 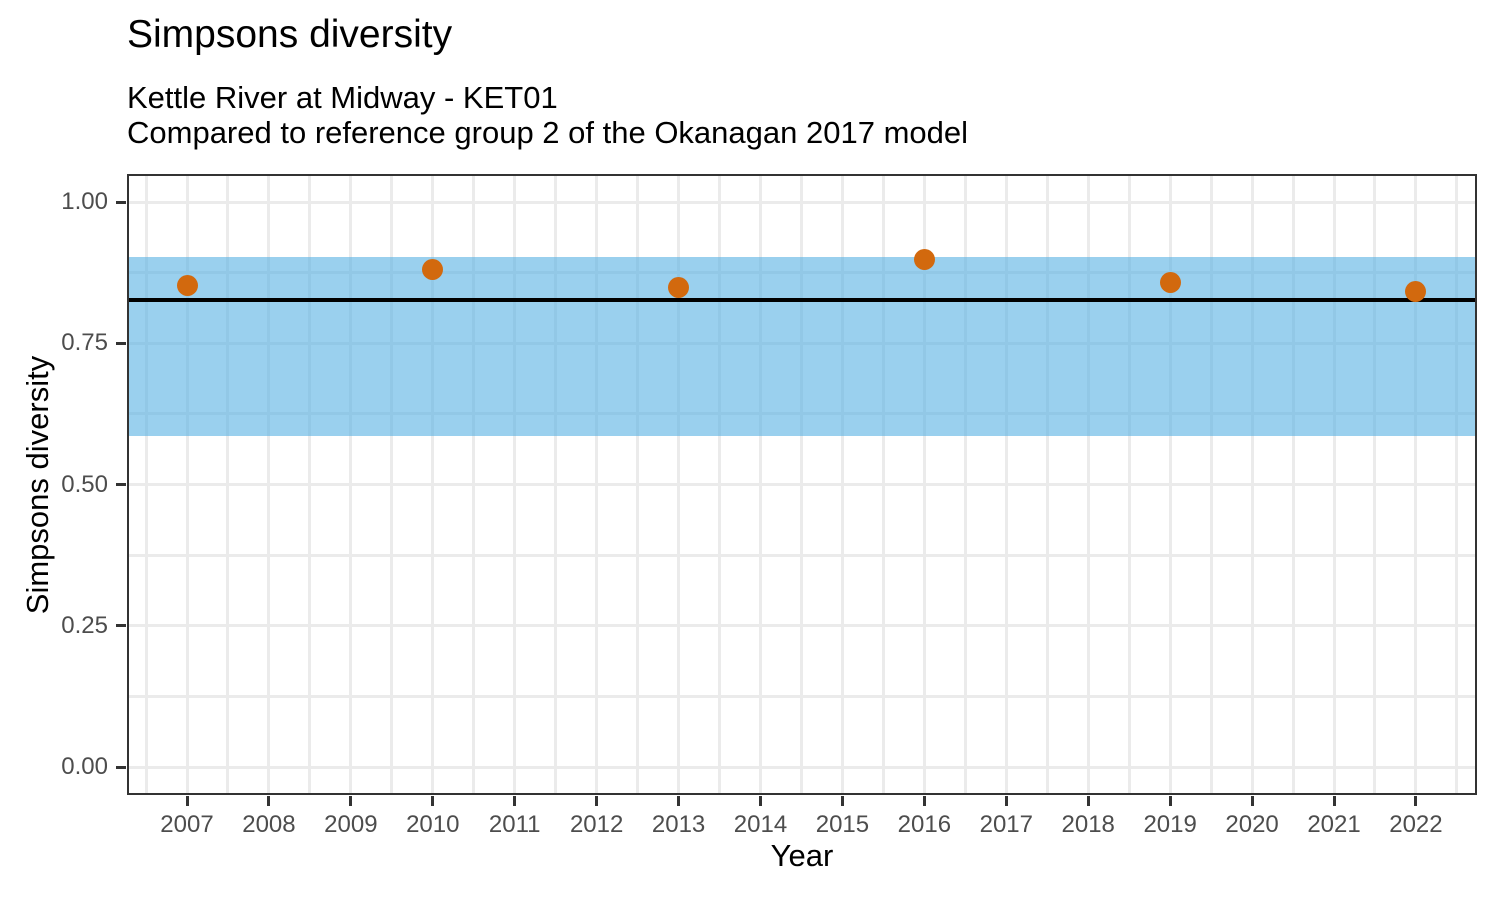 What do you see at coordinates (290, 34) in the screenshot?
I see `chart-title: Simpsons diversity` at bounding box center [290, 34].